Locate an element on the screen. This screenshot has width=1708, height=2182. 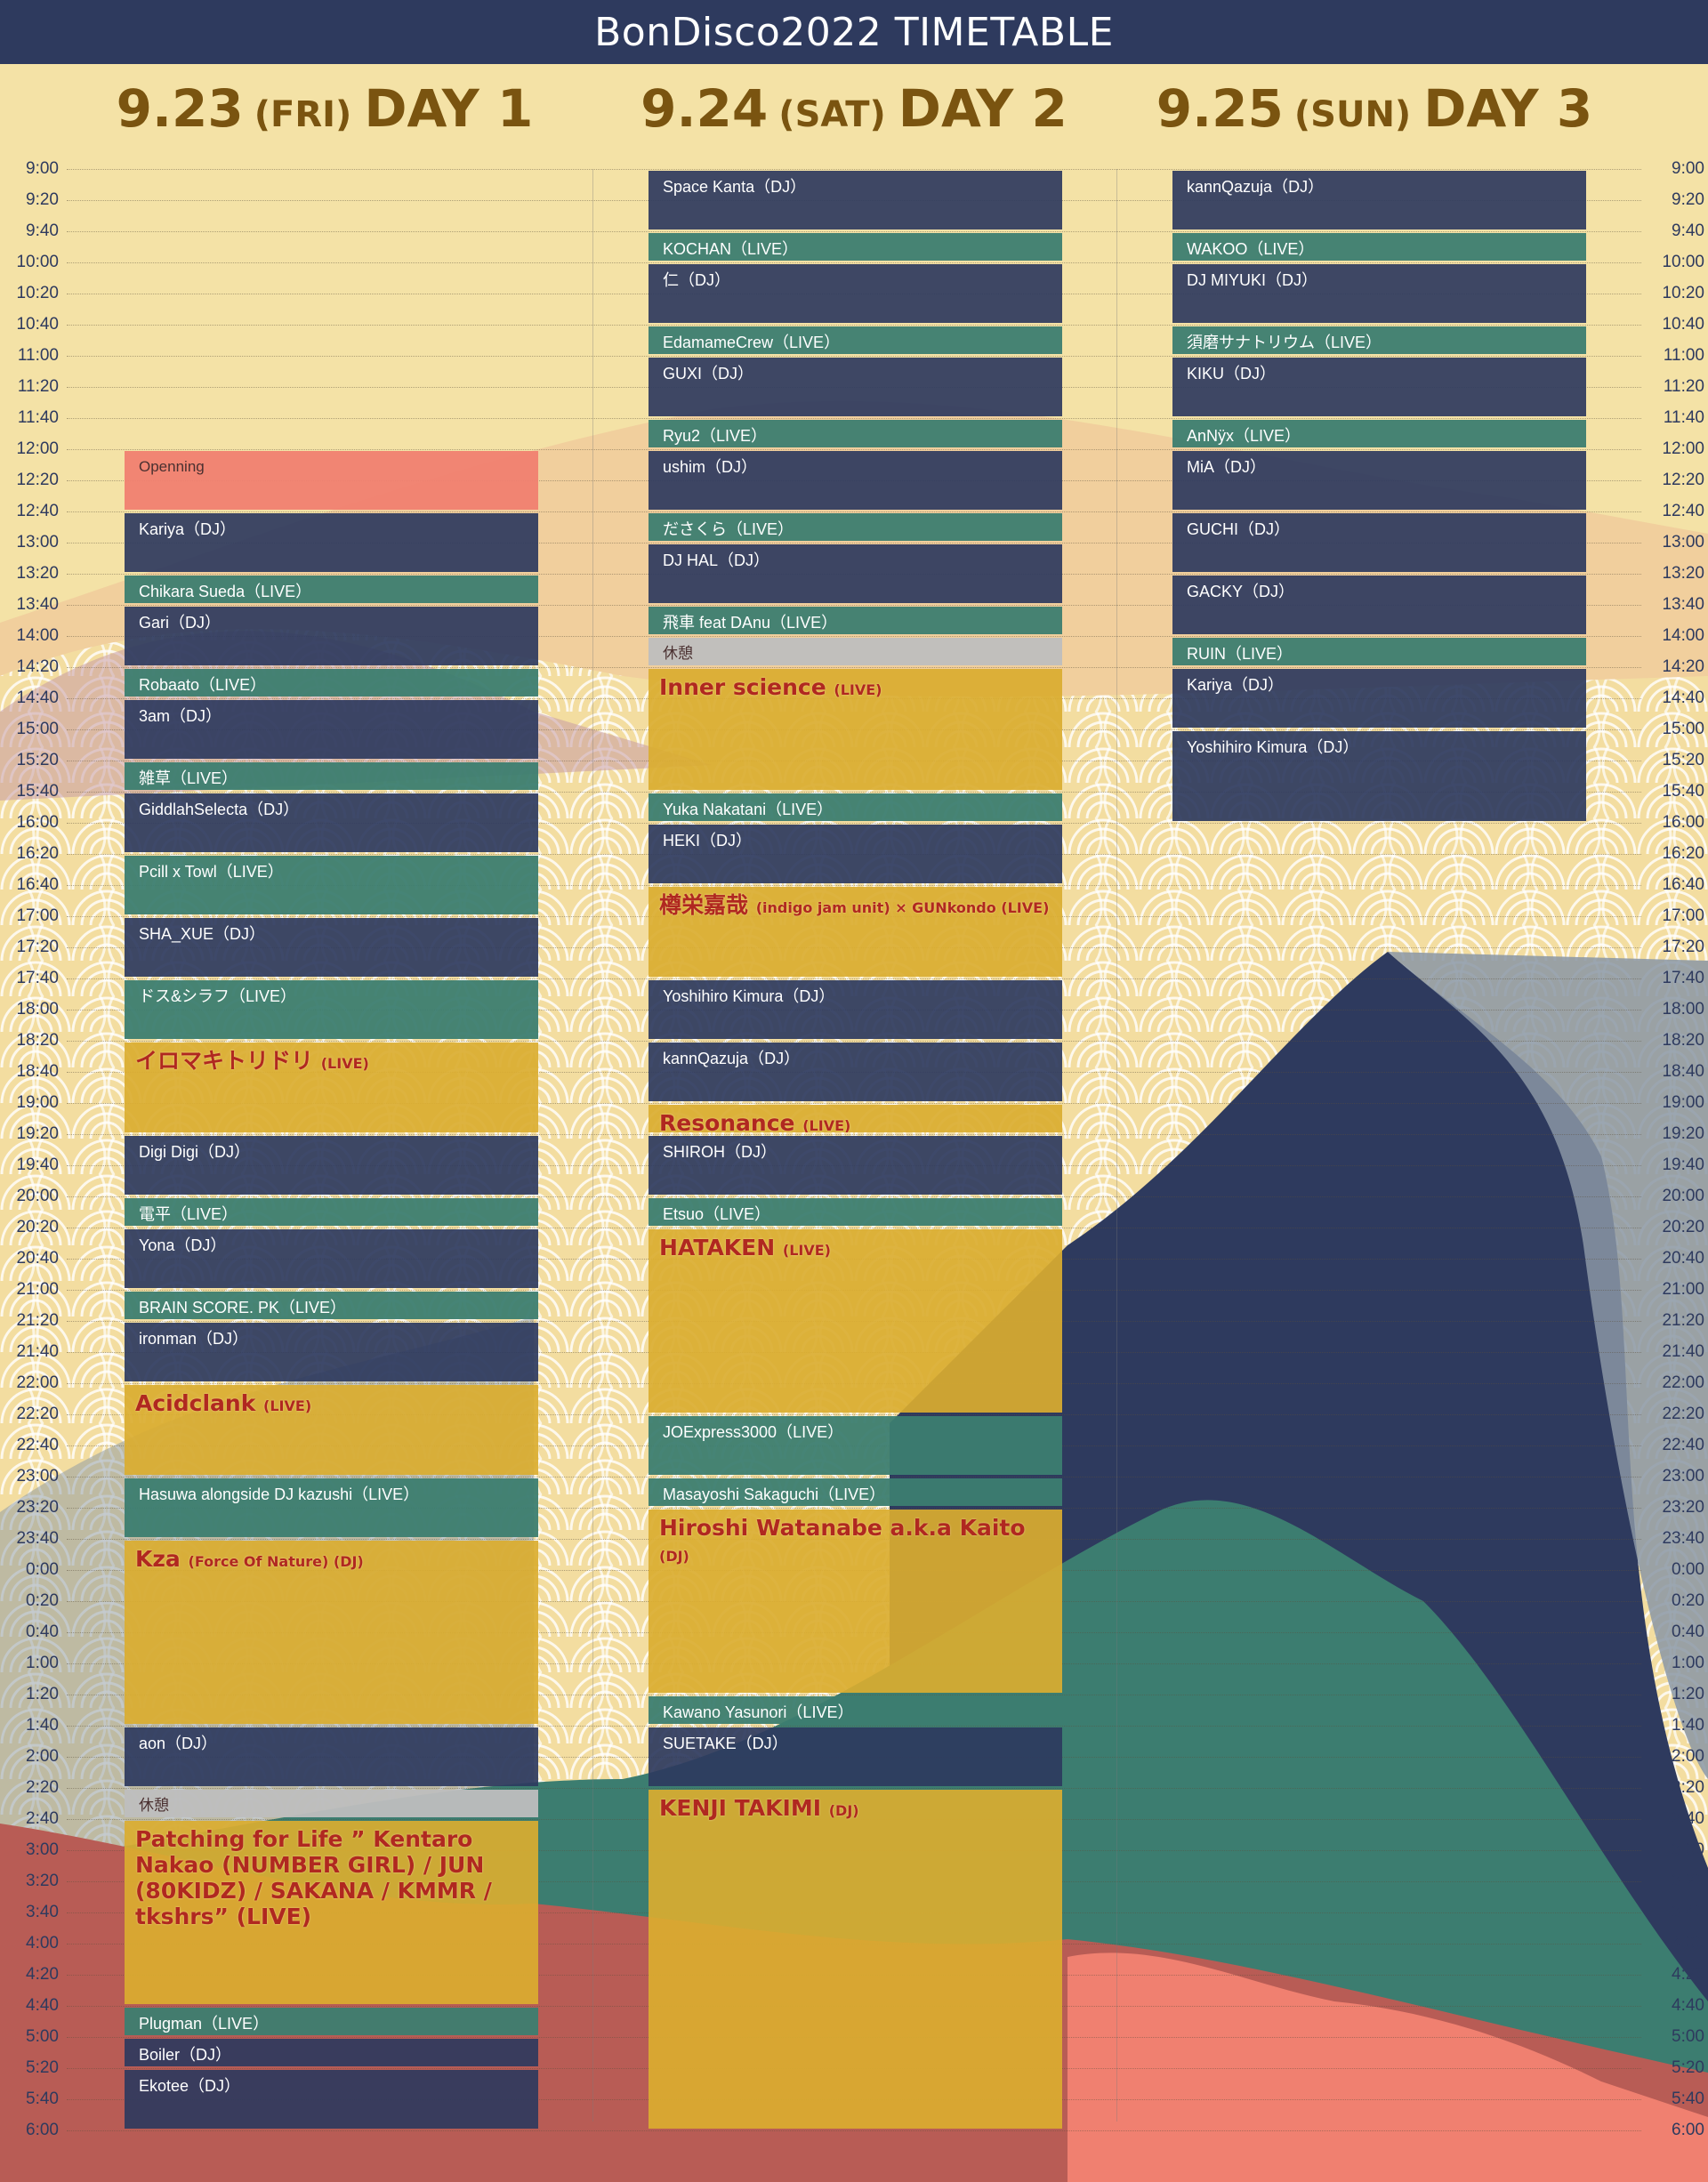
artist-text: Ryu2（LIVE） is located at coordinates (715, 436).